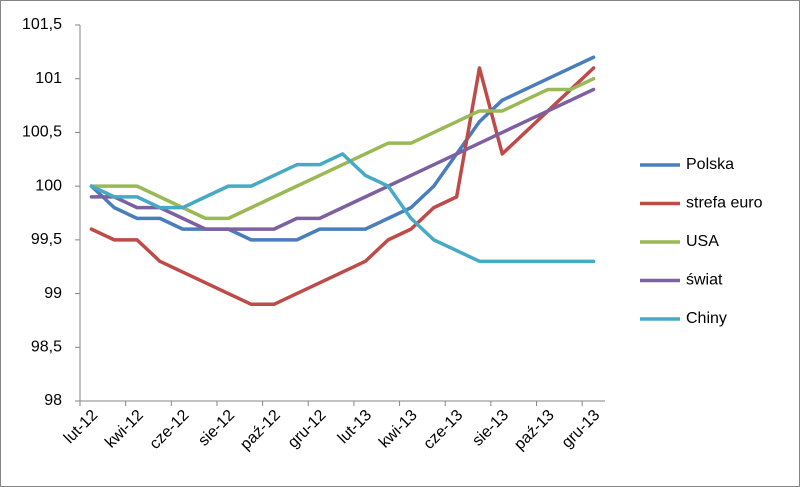 The width and height of the screenshot is (800, 487). I want to click on legend-label: strefa euro, so click(724, 203).